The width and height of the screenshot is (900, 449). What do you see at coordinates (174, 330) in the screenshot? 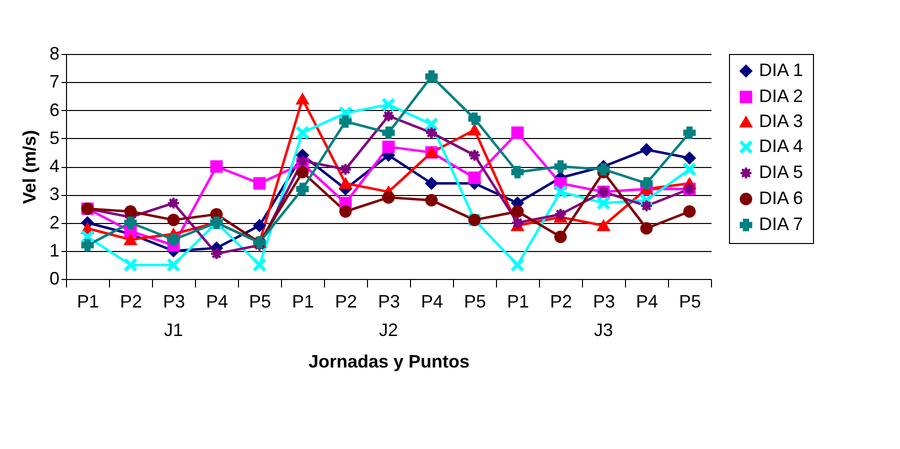
I see `text: J1` at bounding box center [174, 330].